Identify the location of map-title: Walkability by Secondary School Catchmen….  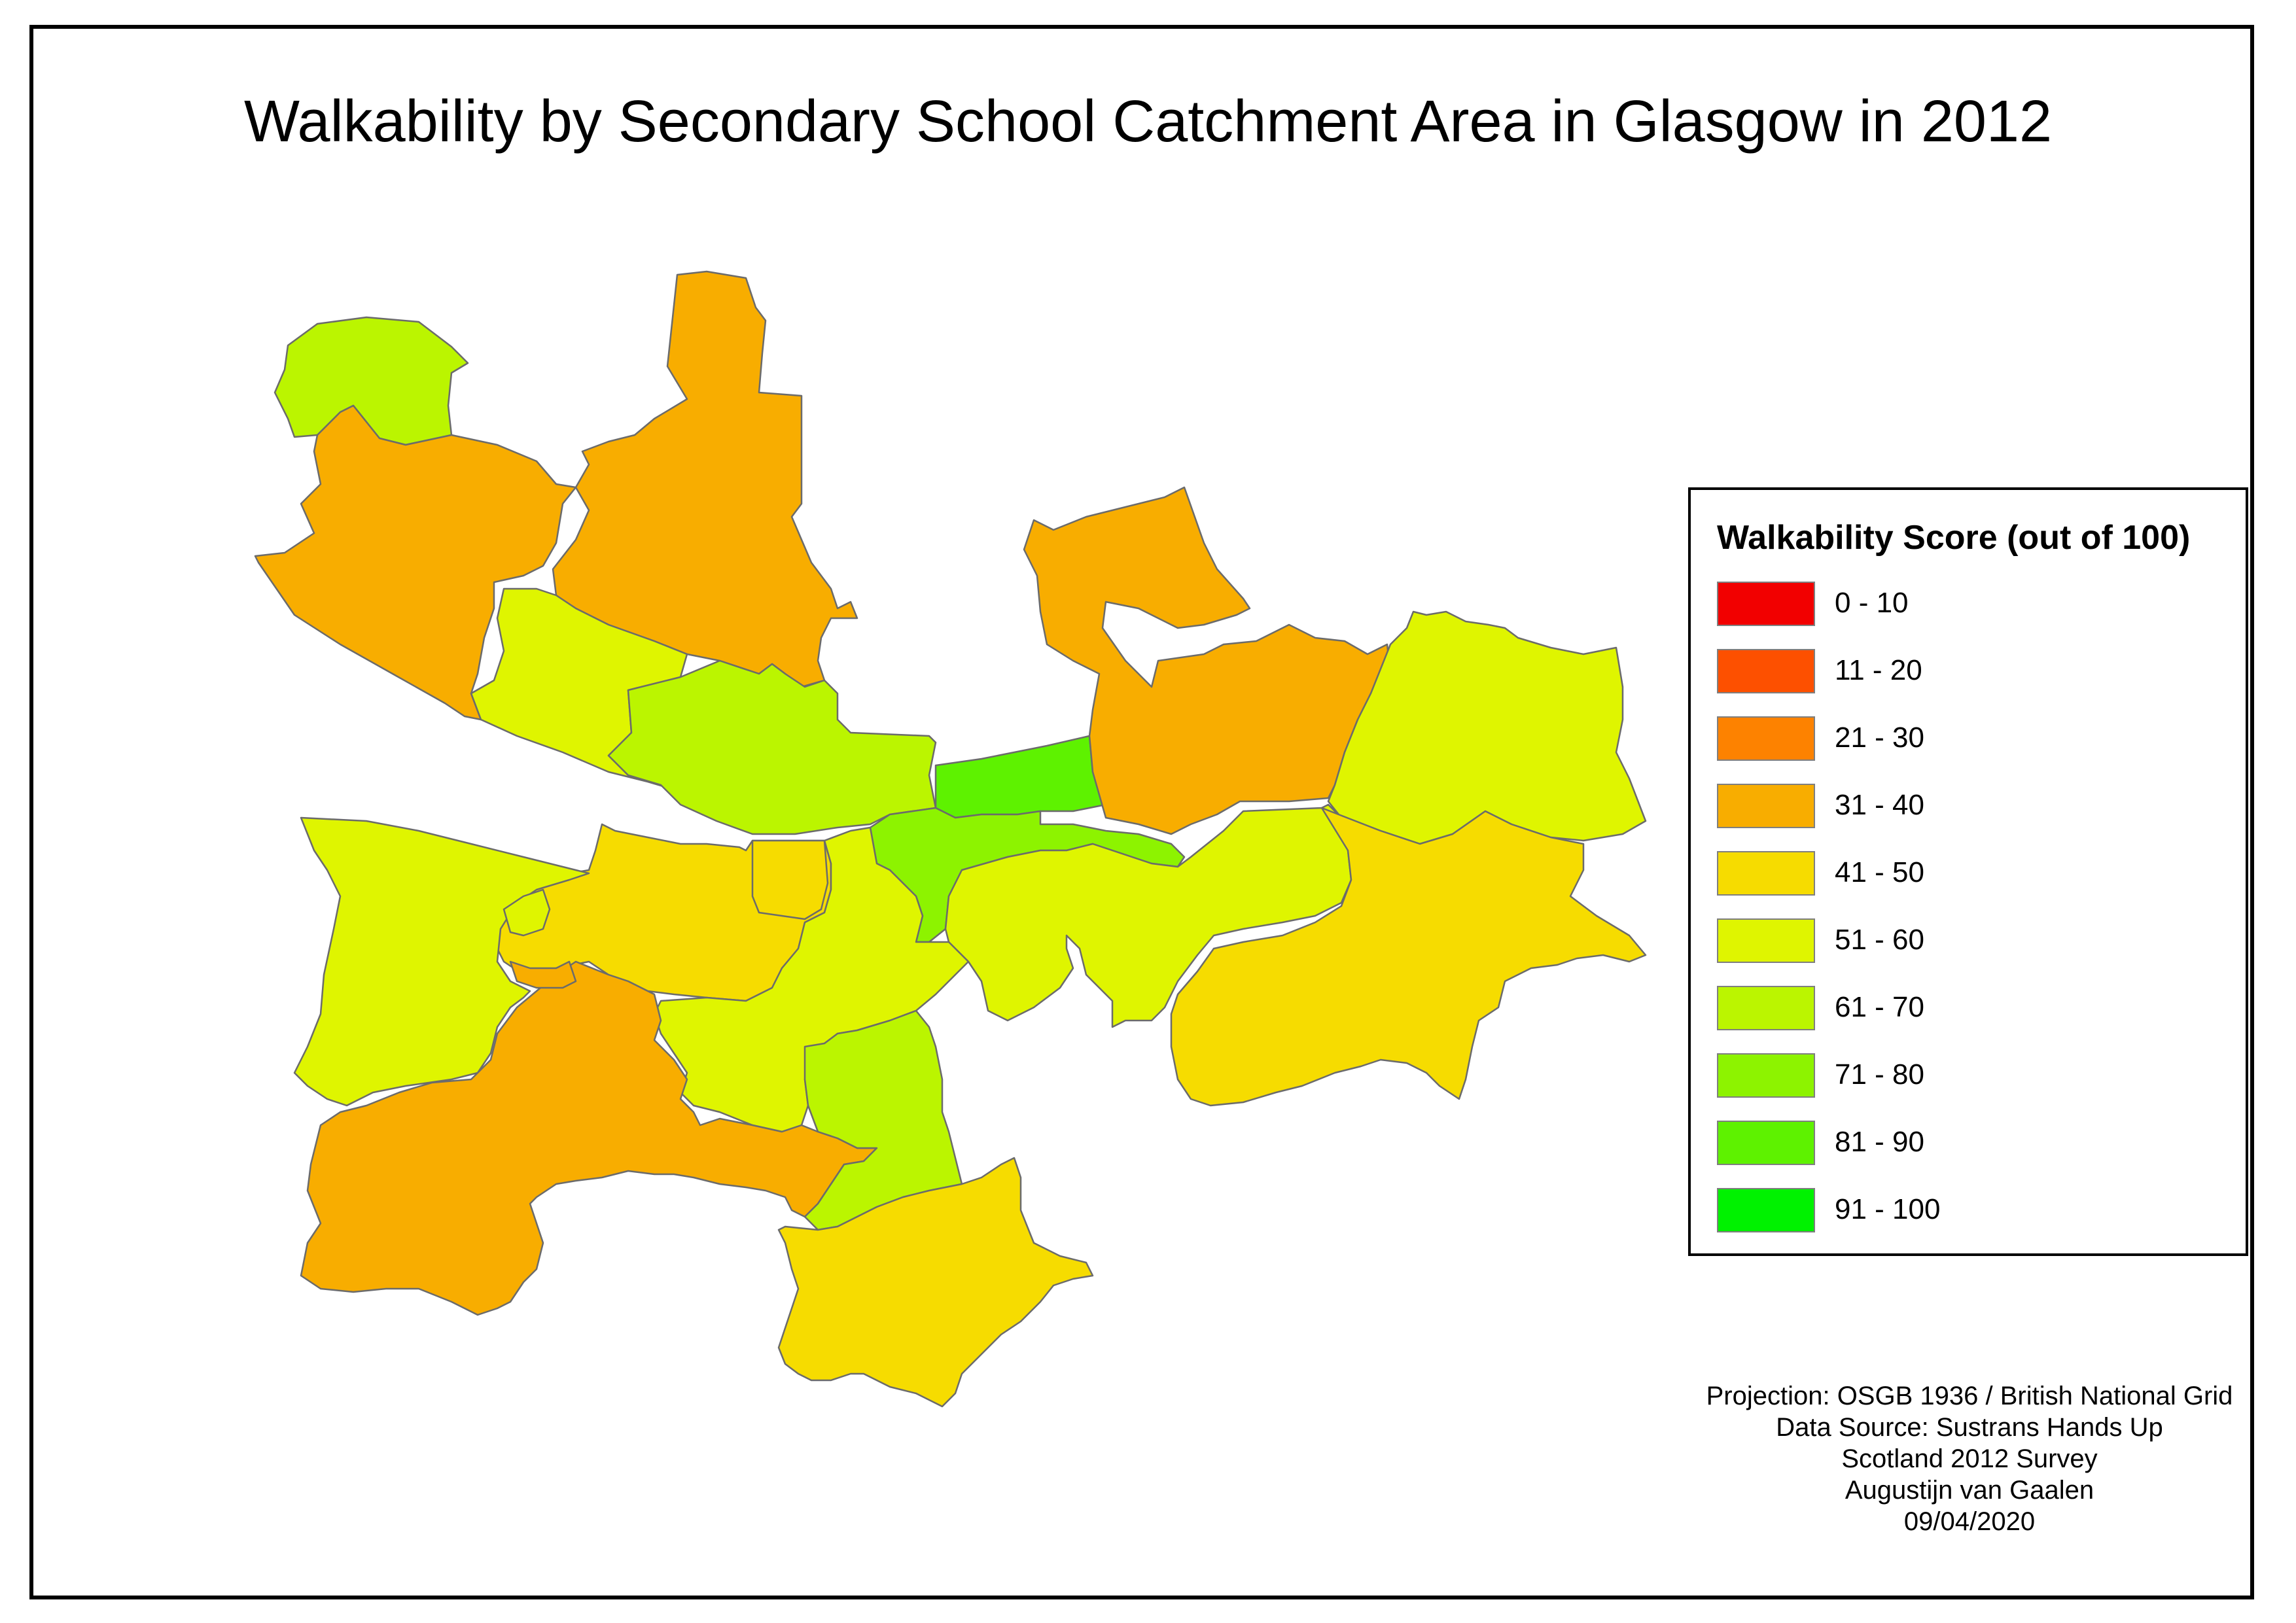
(1148, 121).